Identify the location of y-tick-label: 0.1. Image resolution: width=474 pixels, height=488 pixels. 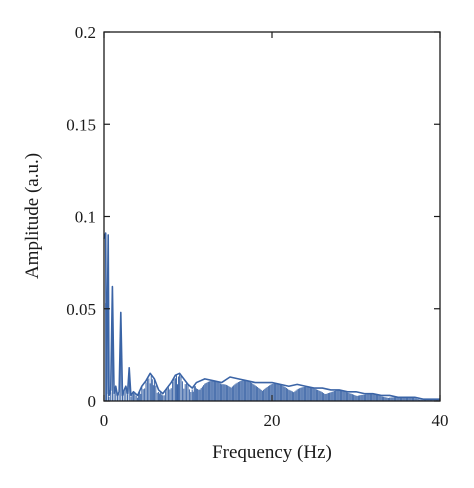
(85, 217).